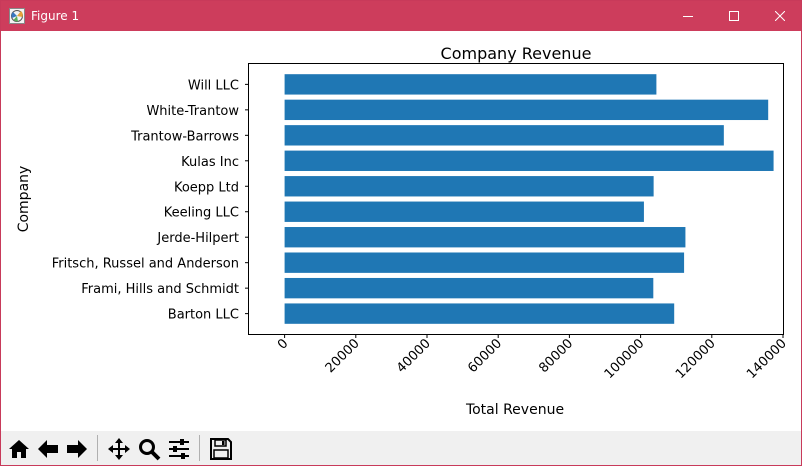  I want to click on y-tick-label-1: Frami, Hills and Schmidt, so click(160, 289).